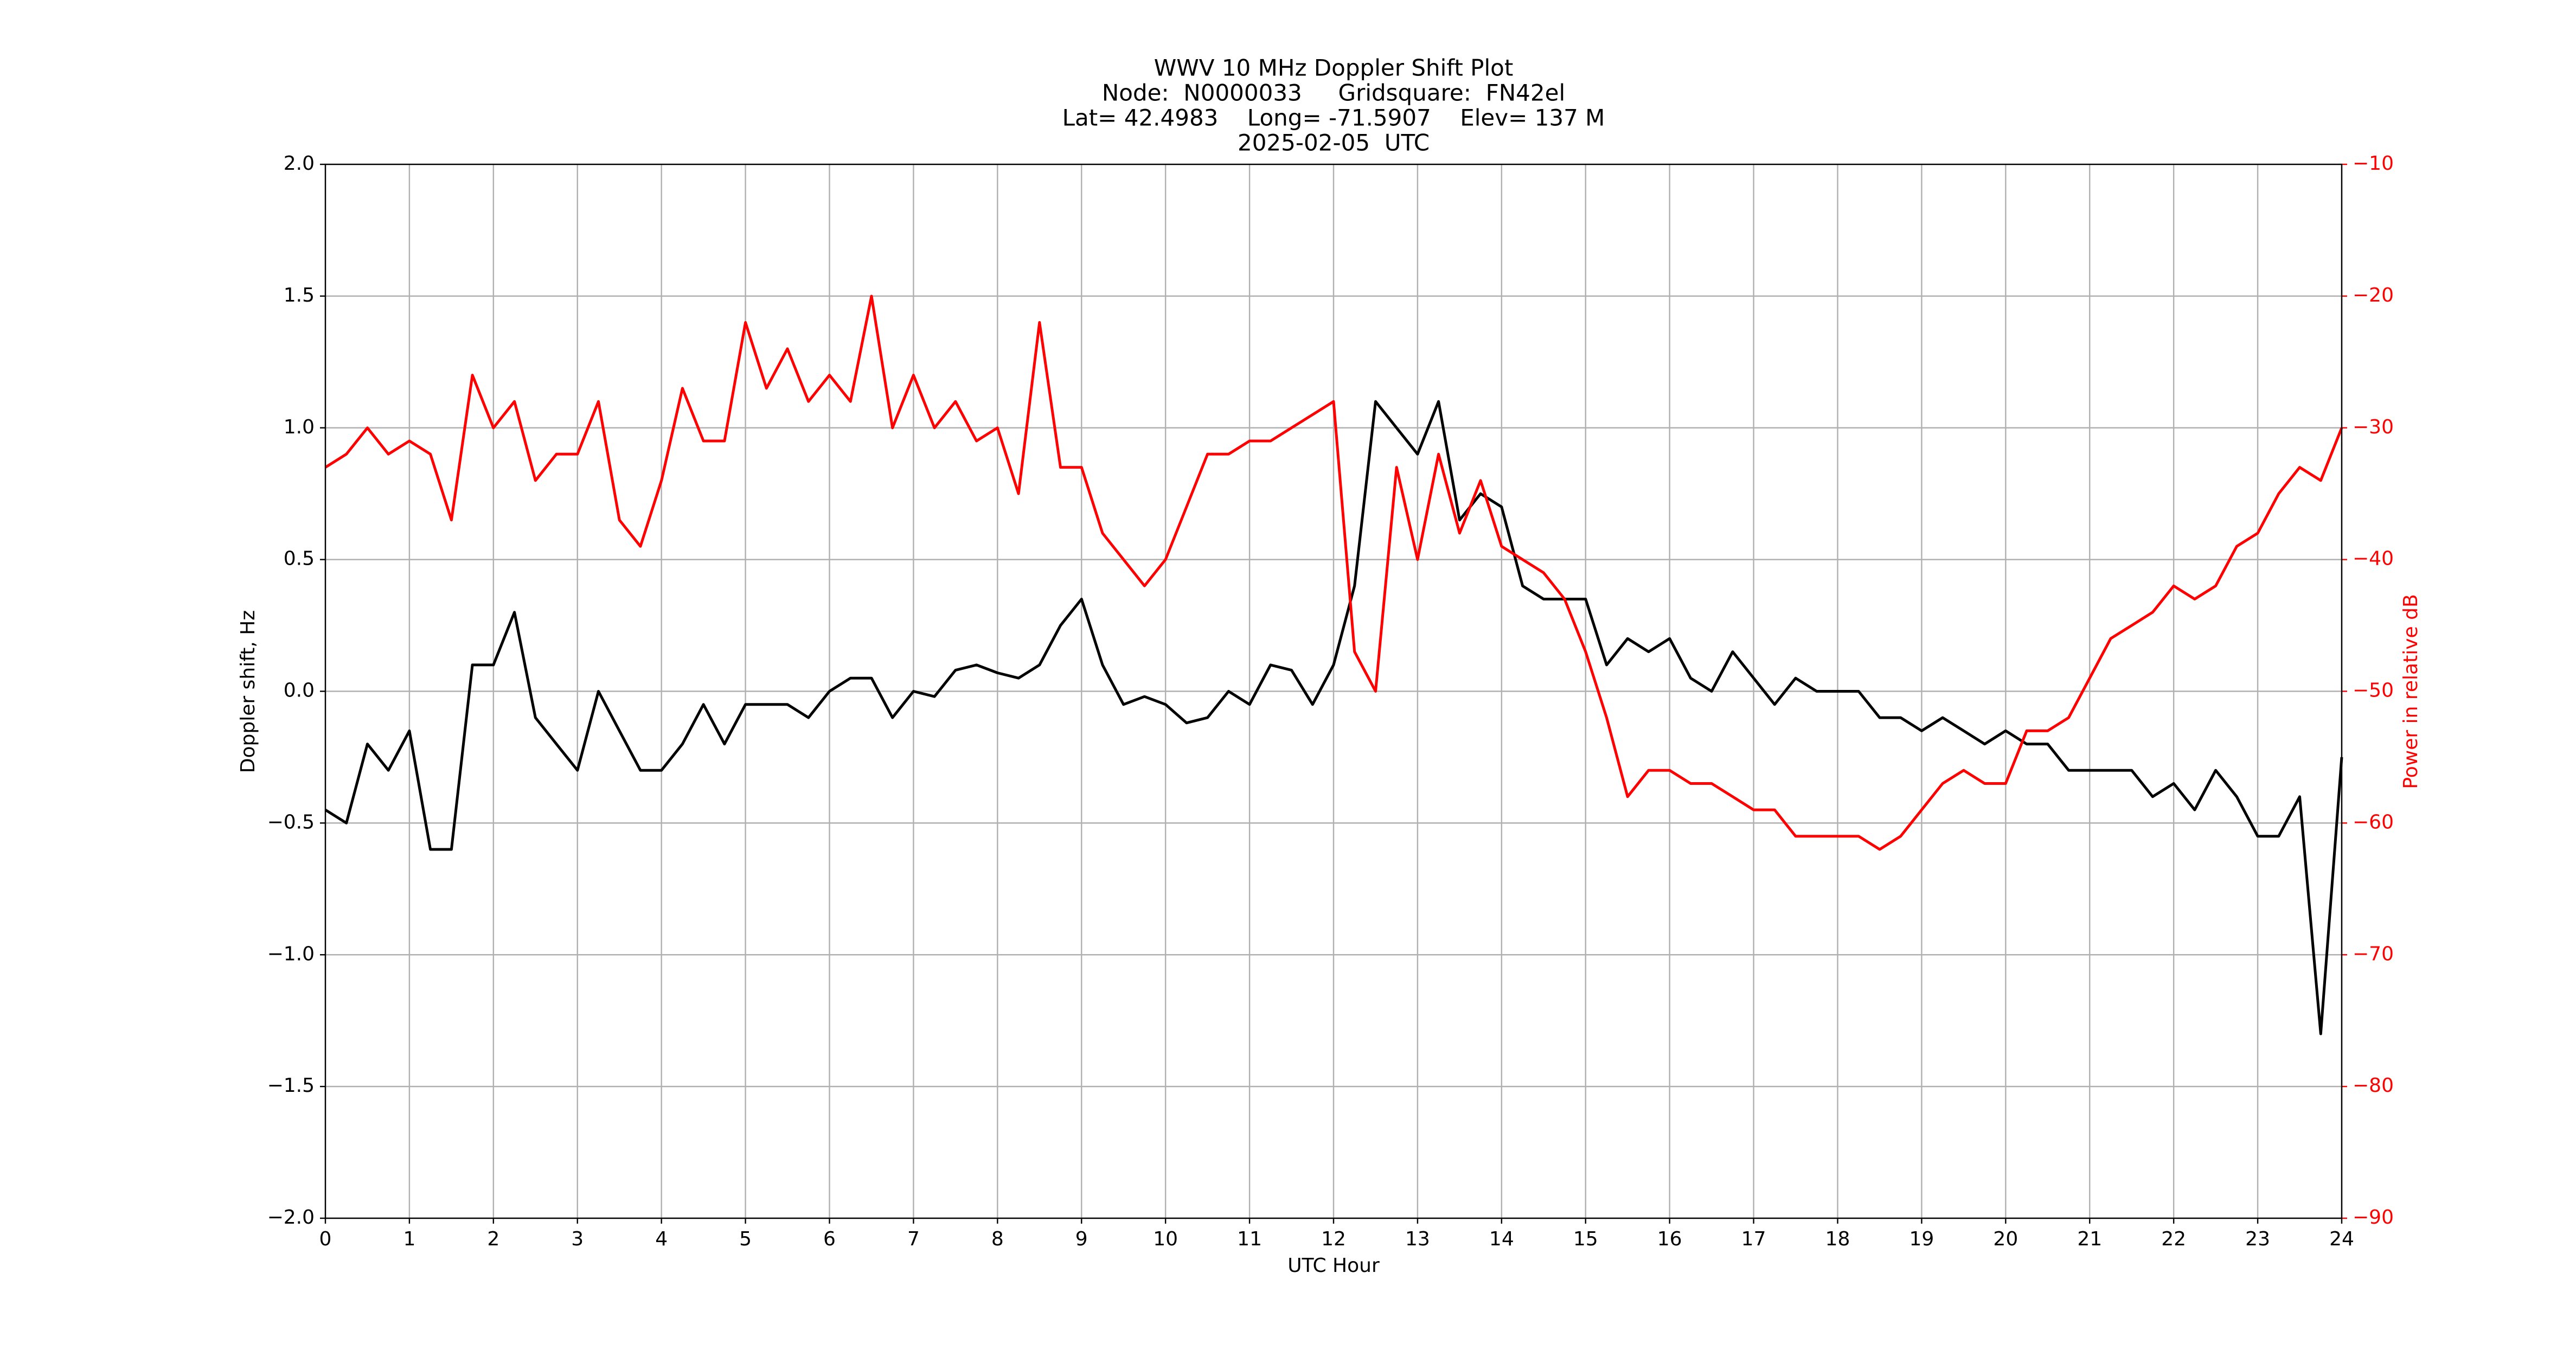  Describe the element at coordinates (2373, 163) in the screenshot. I see `y2-tick-label: −10` at that location.